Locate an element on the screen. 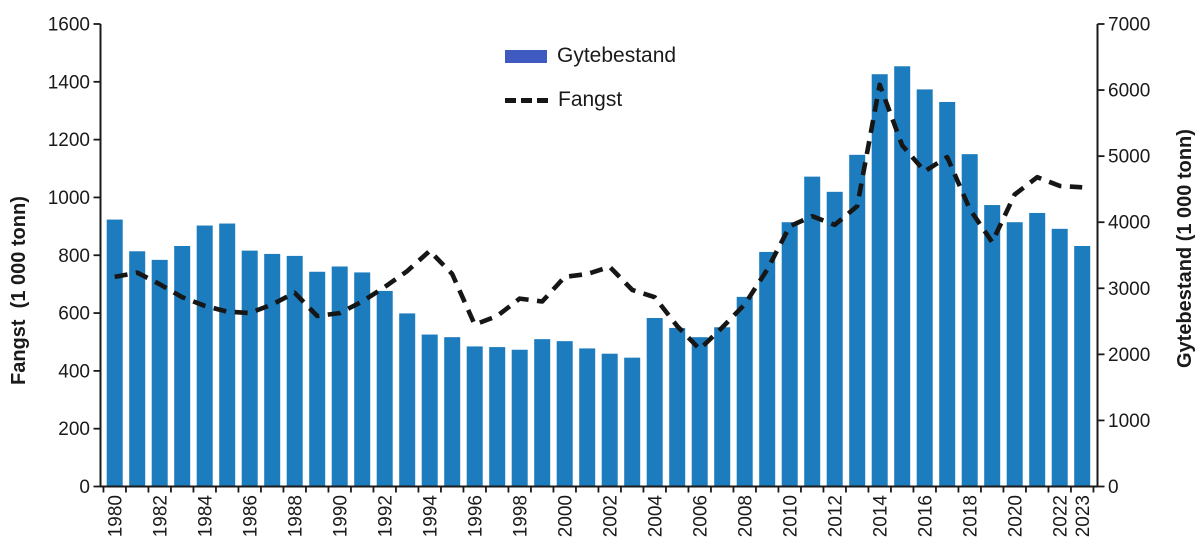 Image resolution: width=1200 pixels, height=559 pixels. bar-2008 is located at coordinates (744, 391).